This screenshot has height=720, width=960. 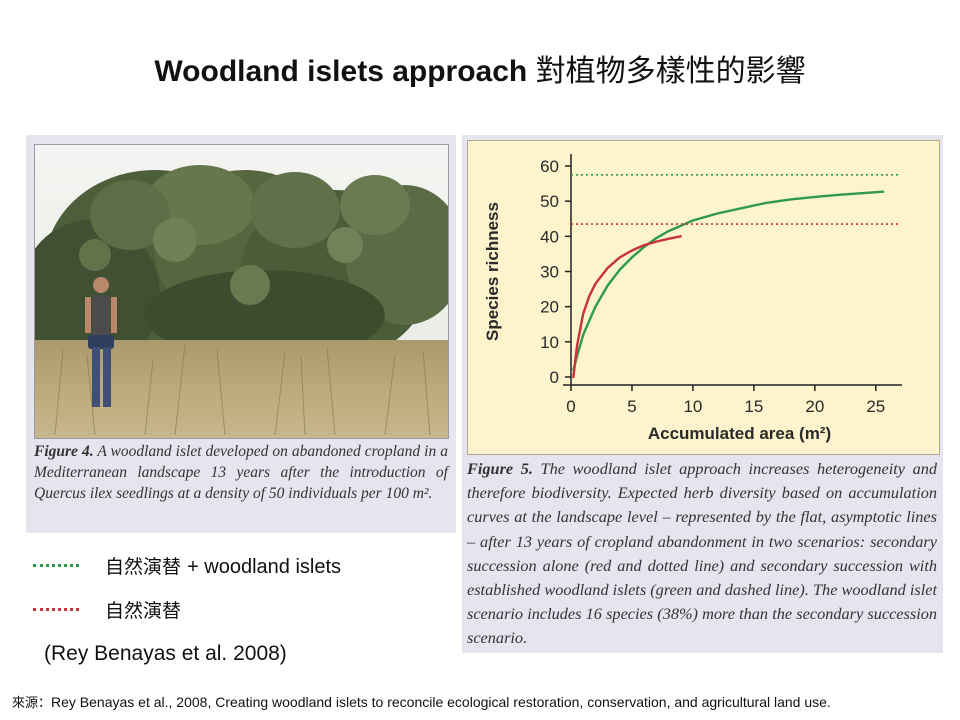 I want to click on x-tick-label: 10, so click(x=692, y=406).